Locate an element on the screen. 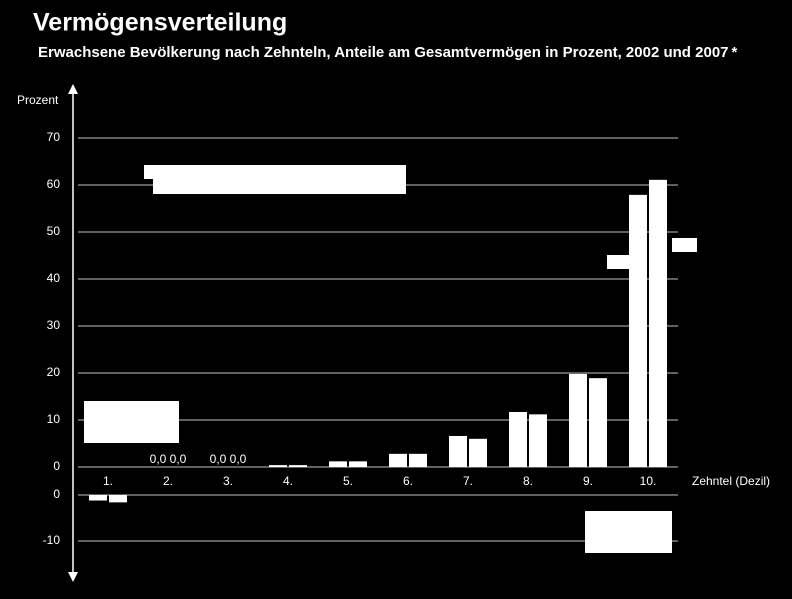  y-tick-label: 20 is located at coordinates (54, 372).